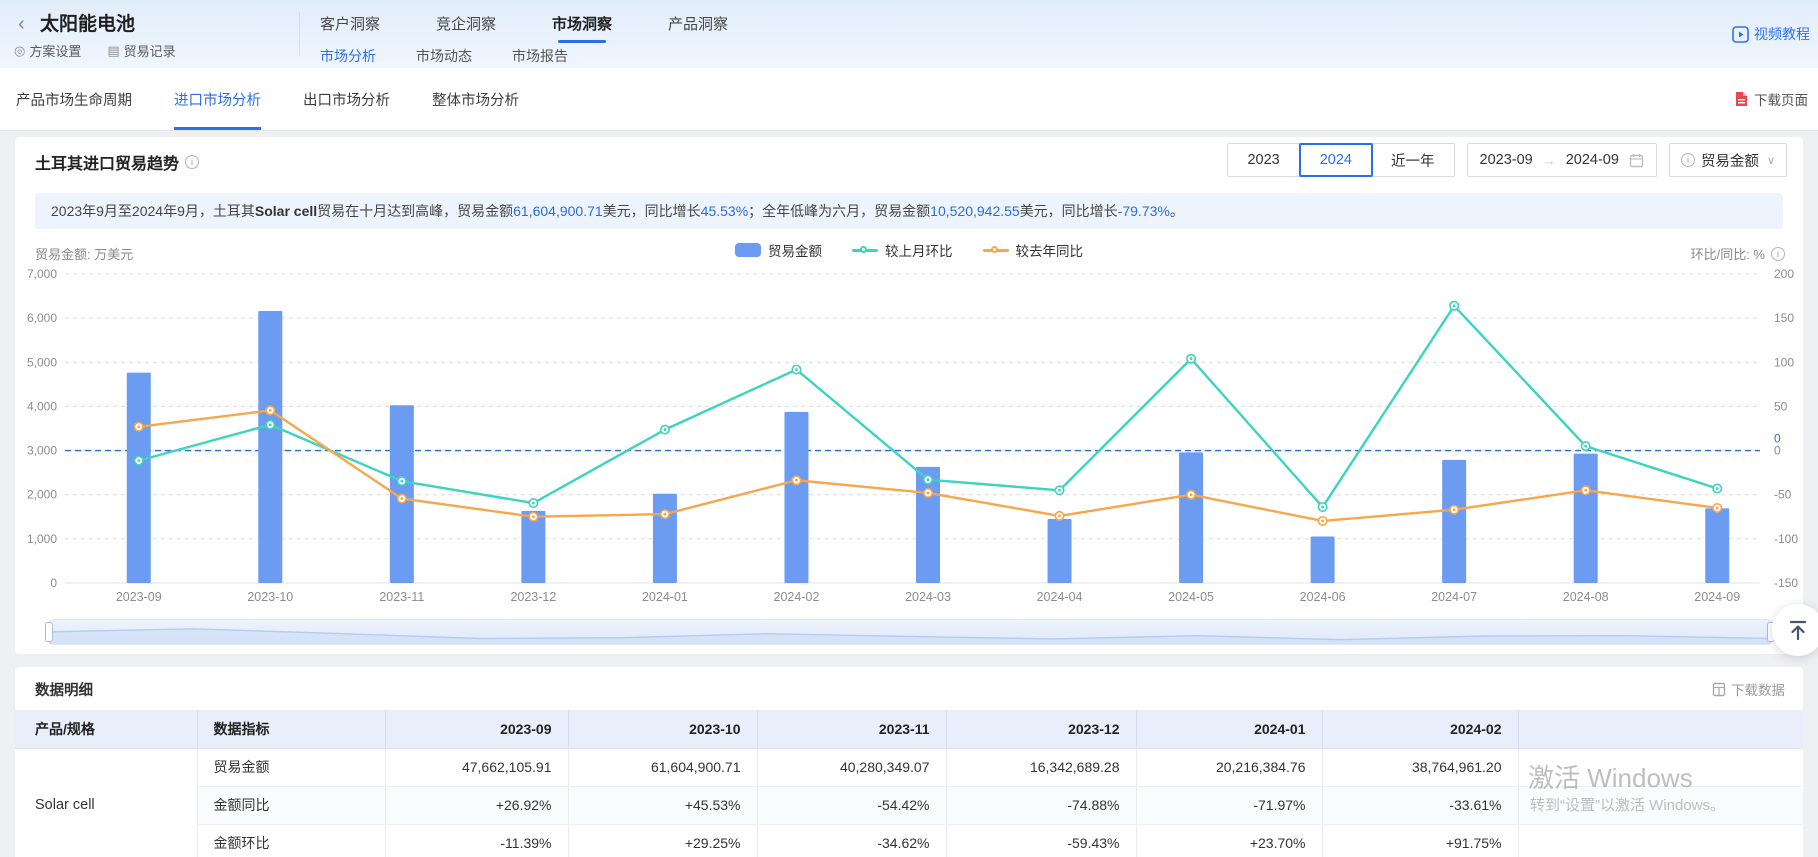 The width and height of the screenshot is (1818, 857). What do you see at coordinates (1719, 689) in the screenshot?
I see `spreadsheet-icon` at bounding box center [1719, 689].